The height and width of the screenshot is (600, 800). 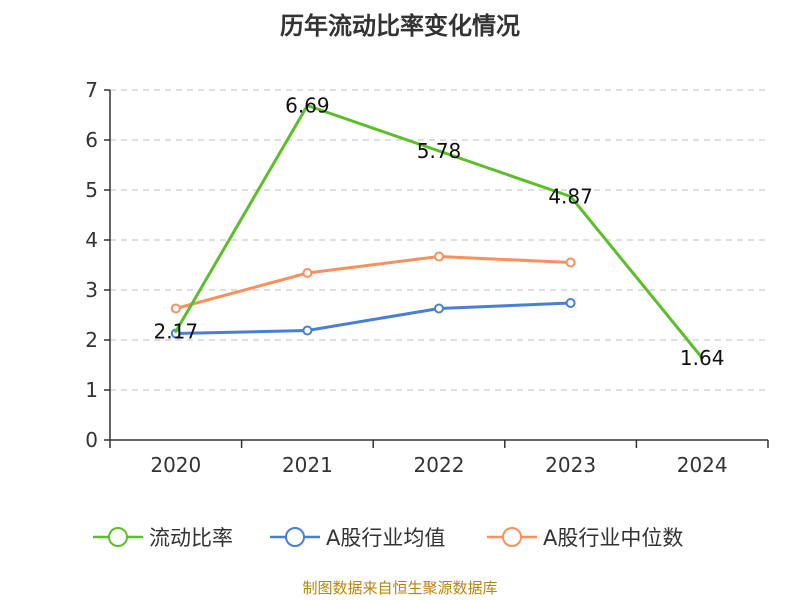 I want to click on data-label: 5.78, so click(x=439, y=151).